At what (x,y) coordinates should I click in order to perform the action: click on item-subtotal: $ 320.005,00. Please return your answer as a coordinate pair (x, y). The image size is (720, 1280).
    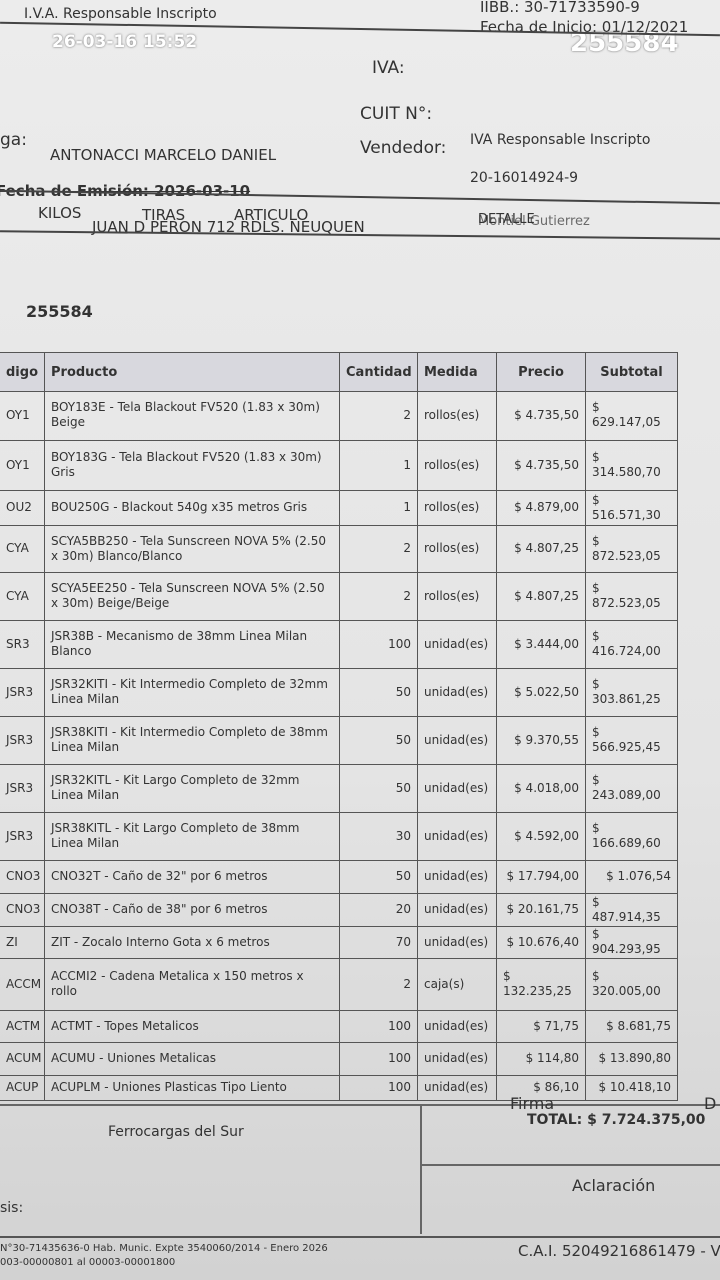
    Looking at the image, I should click on (632, 984).